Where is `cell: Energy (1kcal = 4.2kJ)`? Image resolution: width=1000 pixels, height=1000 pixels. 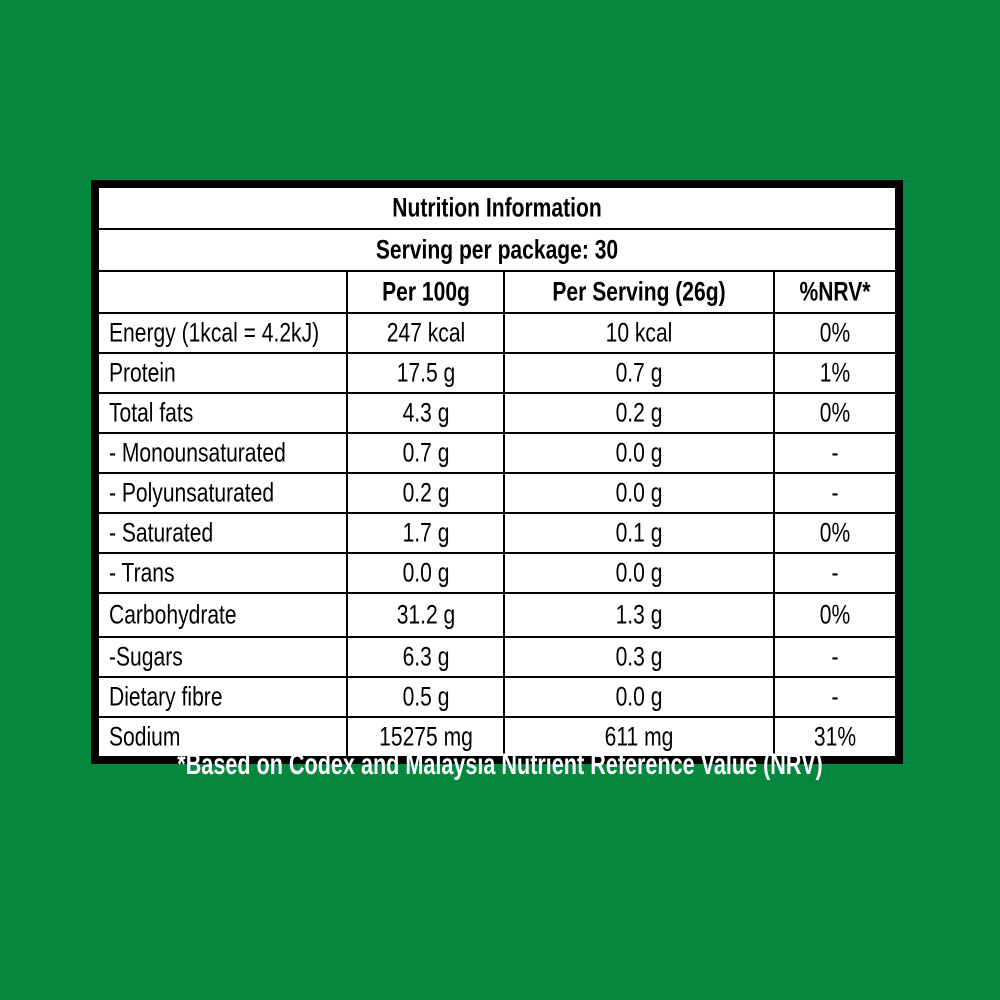 cell: Energy (1kcal = 4.2kJ) is located at coordinates (221, 333).